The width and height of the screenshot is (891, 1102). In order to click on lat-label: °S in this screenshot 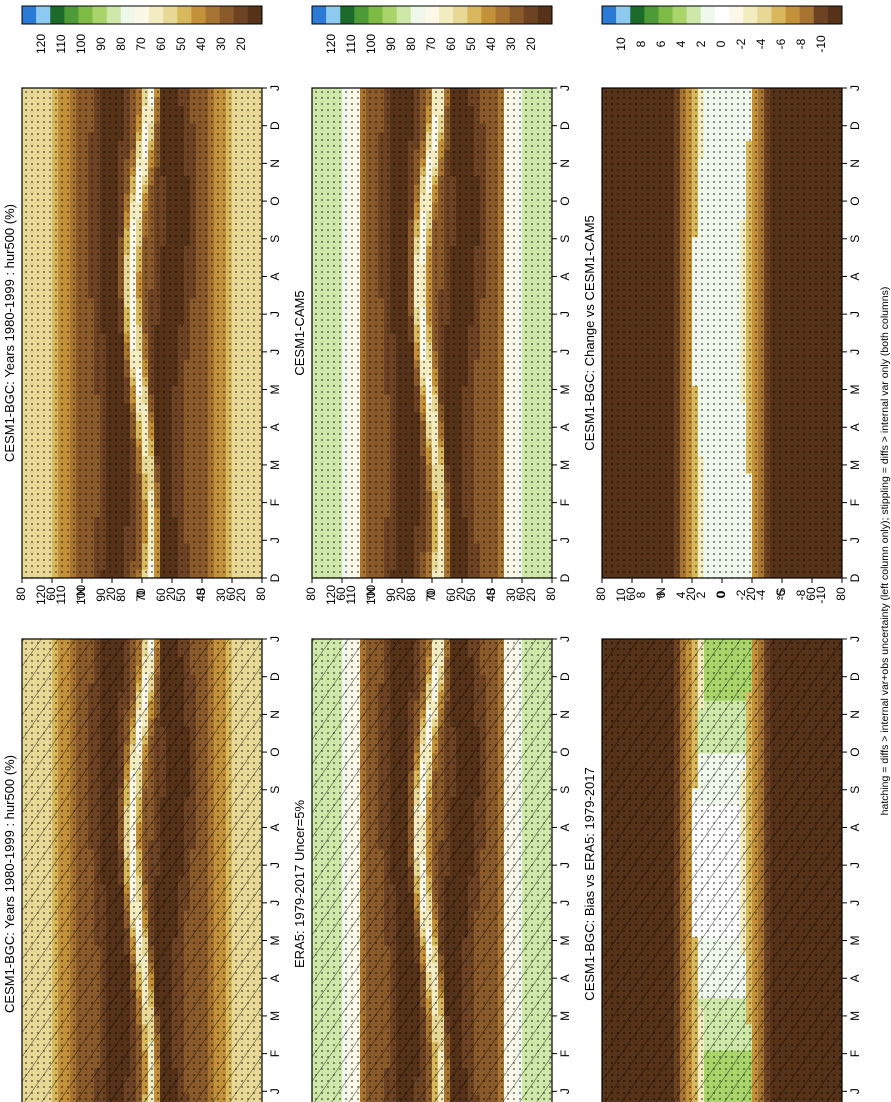, I will do `click(201, 594)`.